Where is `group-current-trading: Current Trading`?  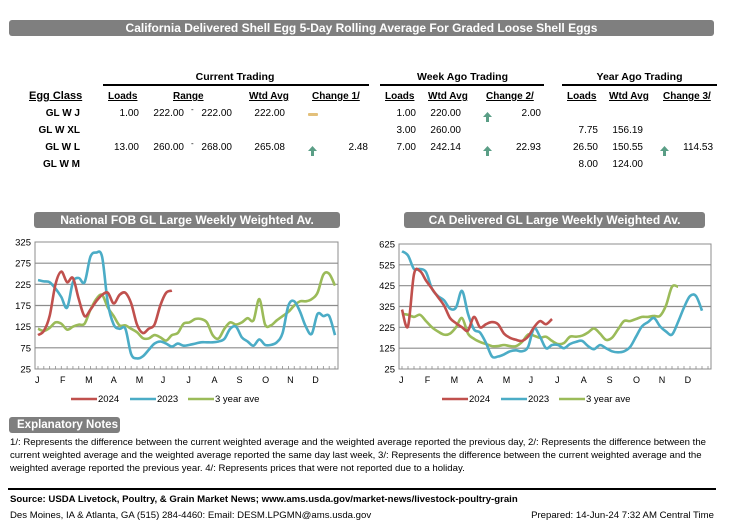
group-current-trading: Current Trading is located at coordinates (235, 77).